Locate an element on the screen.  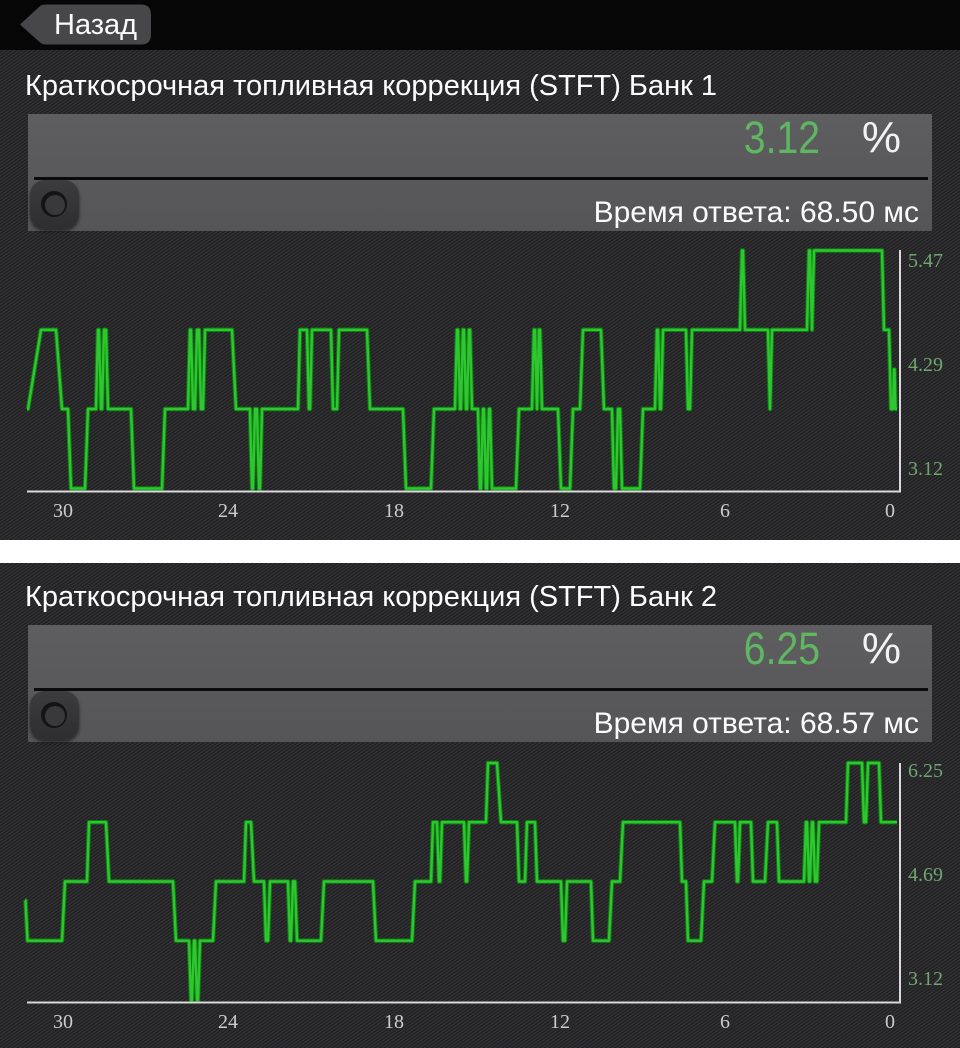
svg-text: Назад is located at coordinates (95, 25).